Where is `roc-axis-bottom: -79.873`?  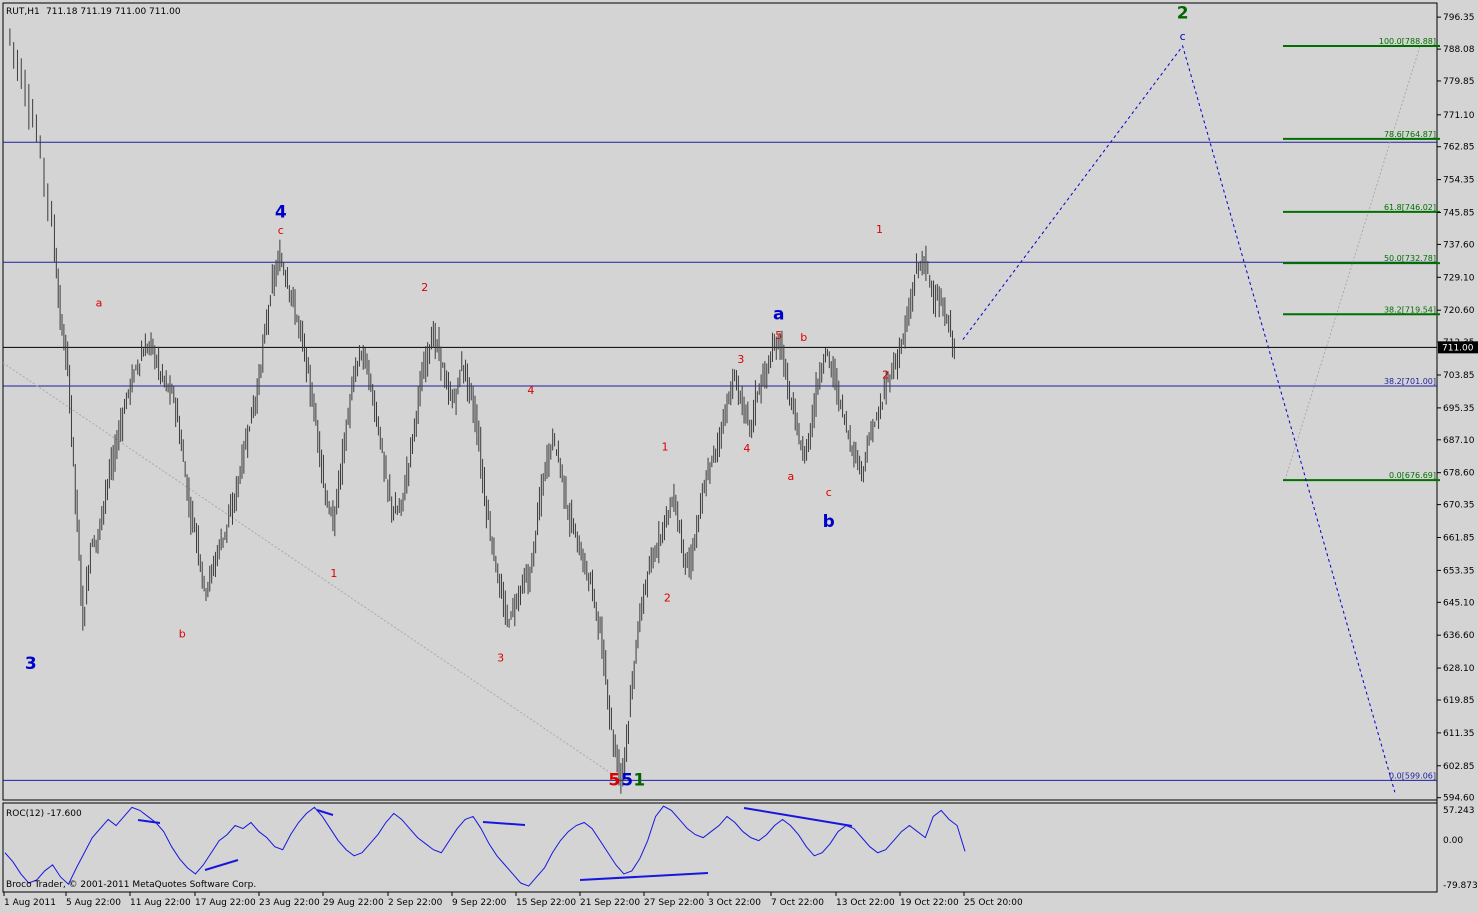 roc-axis-bottom: -79.873 is located at coordinates (1460, 886).